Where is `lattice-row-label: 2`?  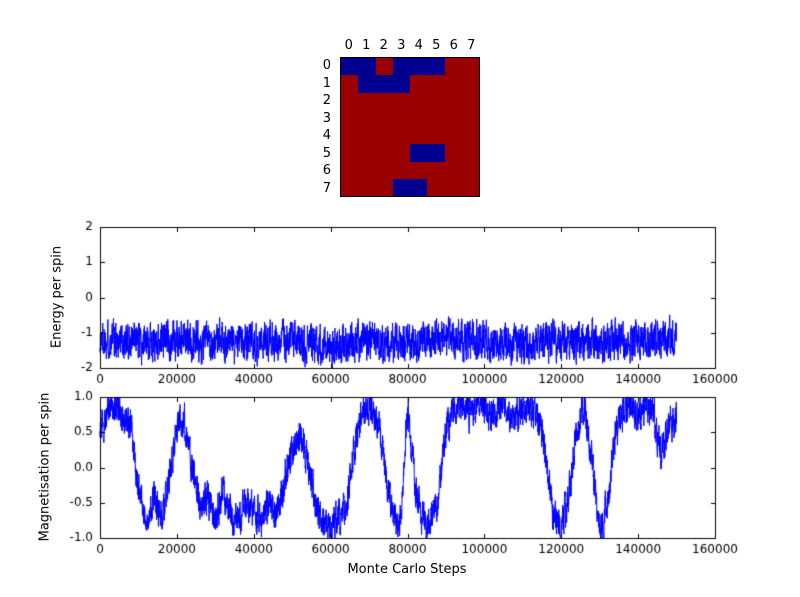 lattice-row-label: 2 is located at coordinates (326, 101).